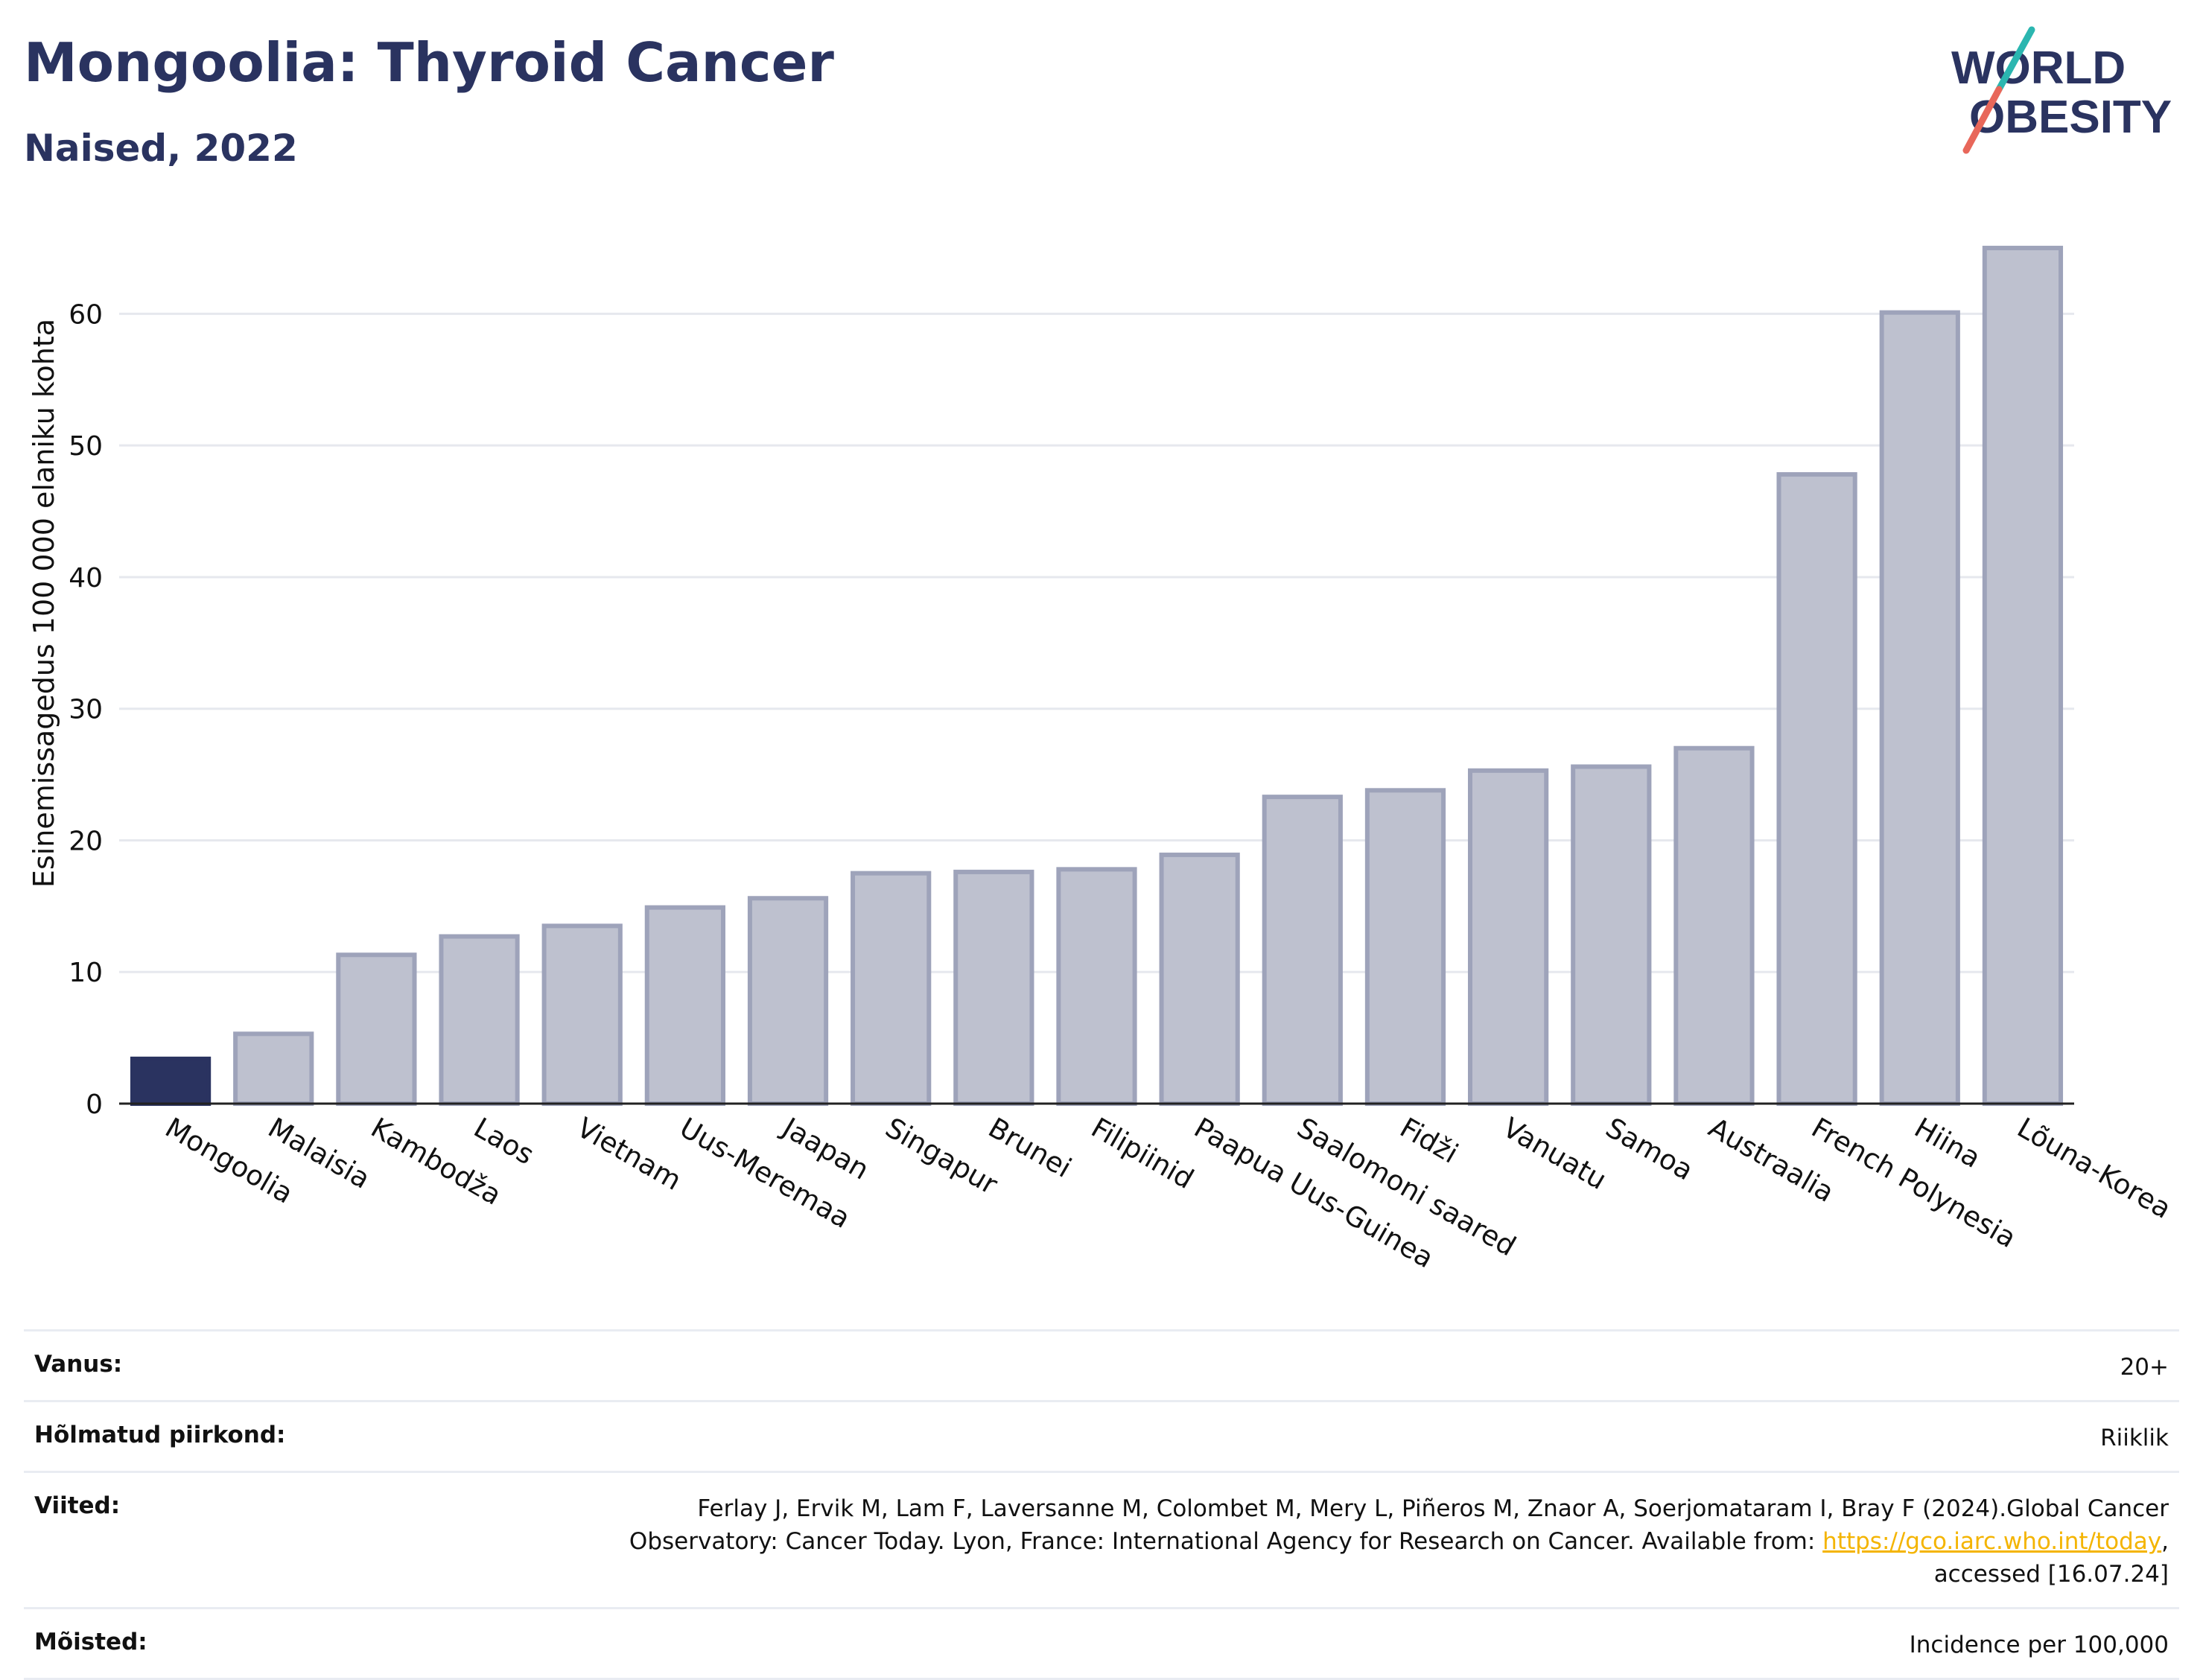 The width and height of the screenshot is (2203, 1680). What do you see at coordinates (2051, 1558) in the screenshot?
I see `reference-accessed: , accessed [16.07.24]` at bounding box center [2051, 1558].